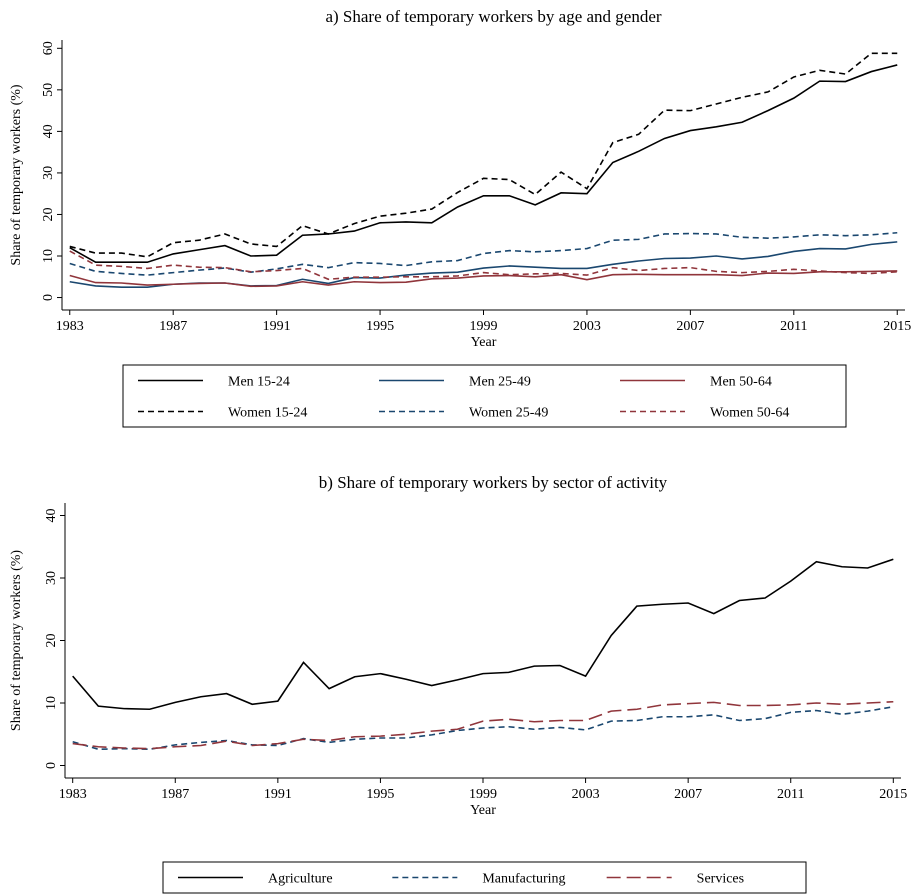 The height and width of the screenshot is (895, 915). What do you see at coordinates (267, 413) in the screenshot?
I see `legend-label: Women 15-24` at bounding box center [267, 413].